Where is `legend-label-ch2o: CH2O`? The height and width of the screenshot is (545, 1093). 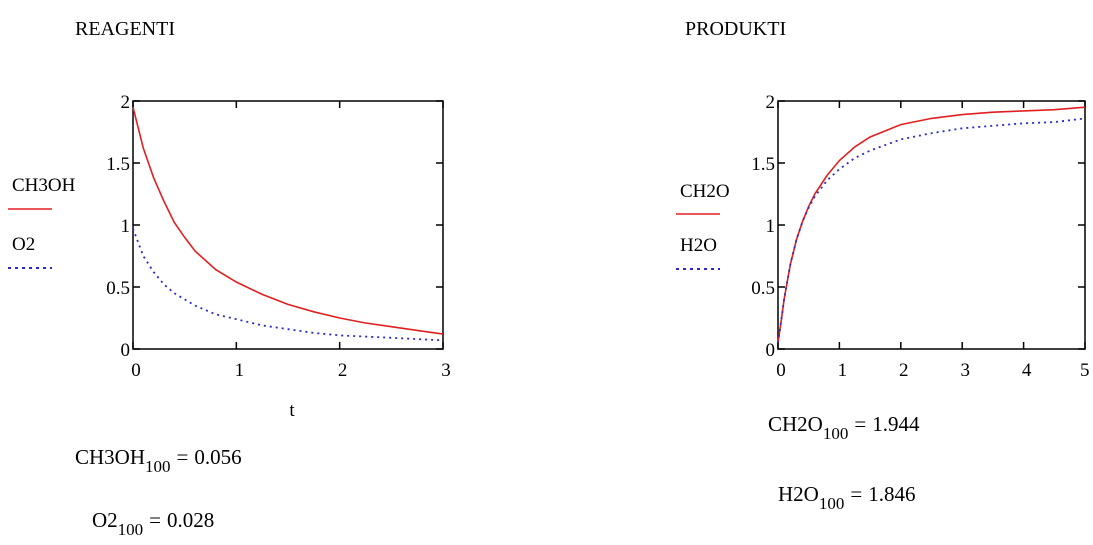 legend-label-ch2o: CH2O is located at coordinates (705, 191).